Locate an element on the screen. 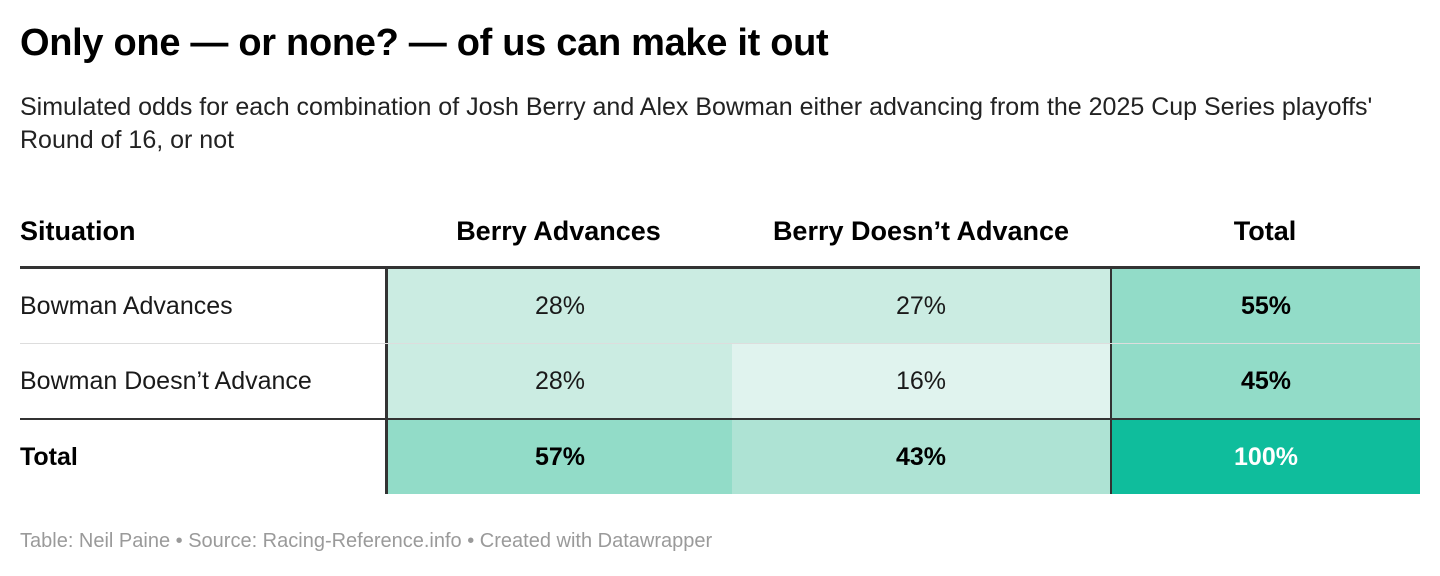 The width and height of the screenshot is (1440, 576). table-row-bowman-doesnt-advance: Bowman Doesn’t Advance 28% 16% 45% is located at coordinates (720, 381).